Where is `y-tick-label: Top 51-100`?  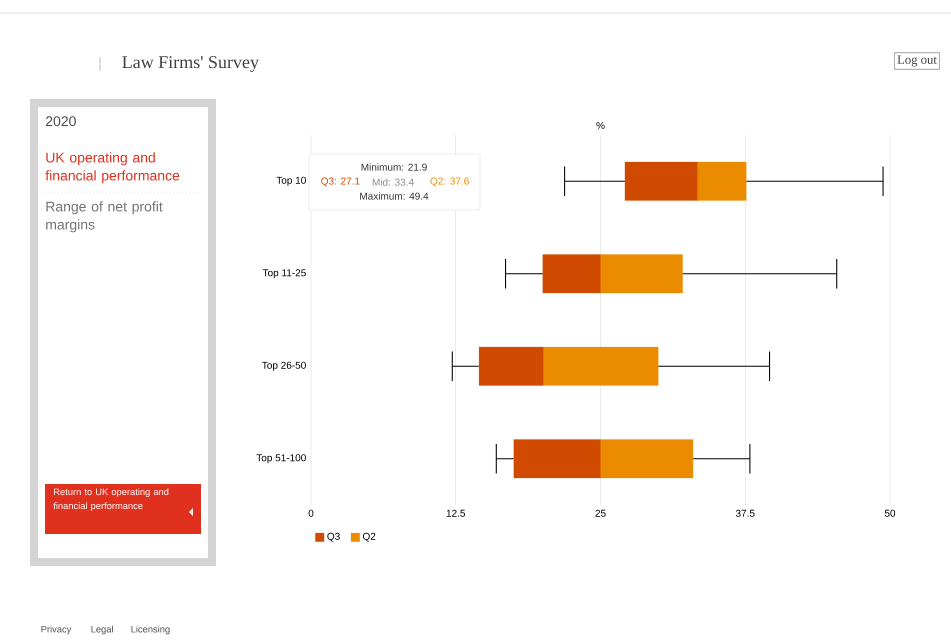
y-tick-label: Top 51-100 is located at coordinates (281, 459).